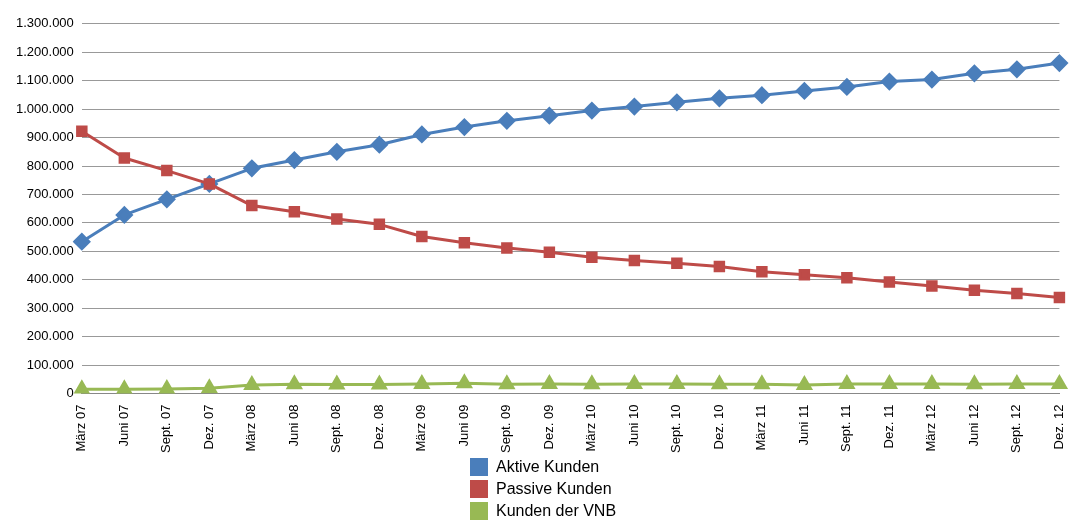  What do you see at coordinates (973, 425) in the screenshot?
I see `x-tick-label: Juni 12` at bounding box center [973, 425].